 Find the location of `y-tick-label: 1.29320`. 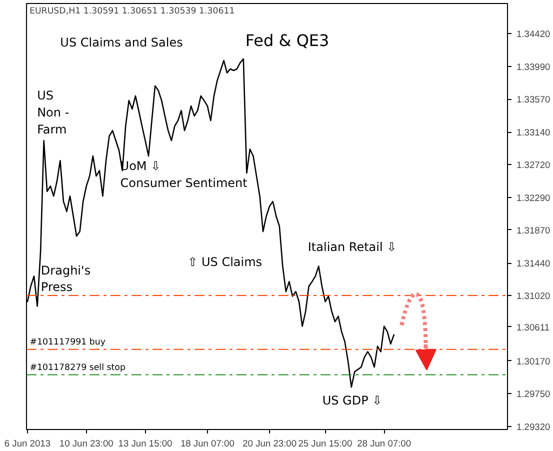

y-tick-label: 1.29320 is located at coordinates (533, 427).